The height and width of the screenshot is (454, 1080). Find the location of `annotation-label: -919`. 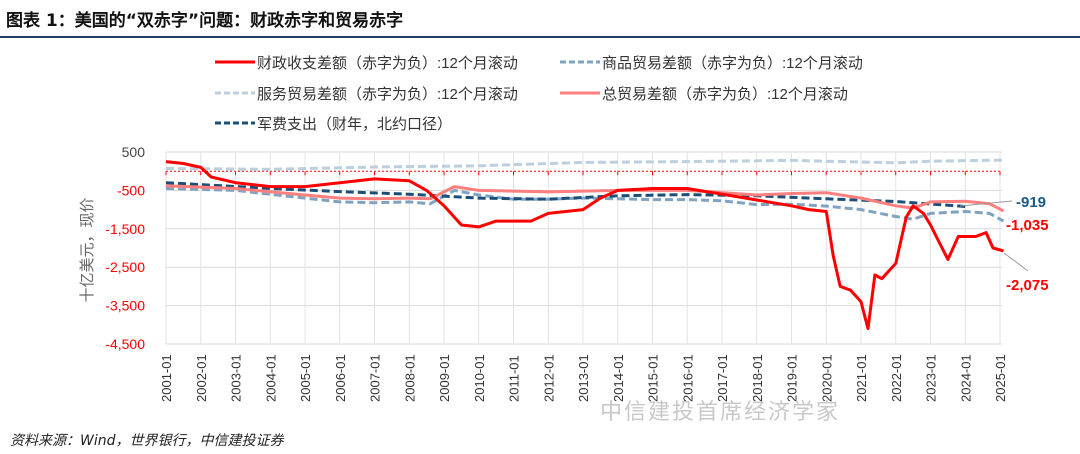

annotation-label: -919 is located at coordinates (1031, 202).